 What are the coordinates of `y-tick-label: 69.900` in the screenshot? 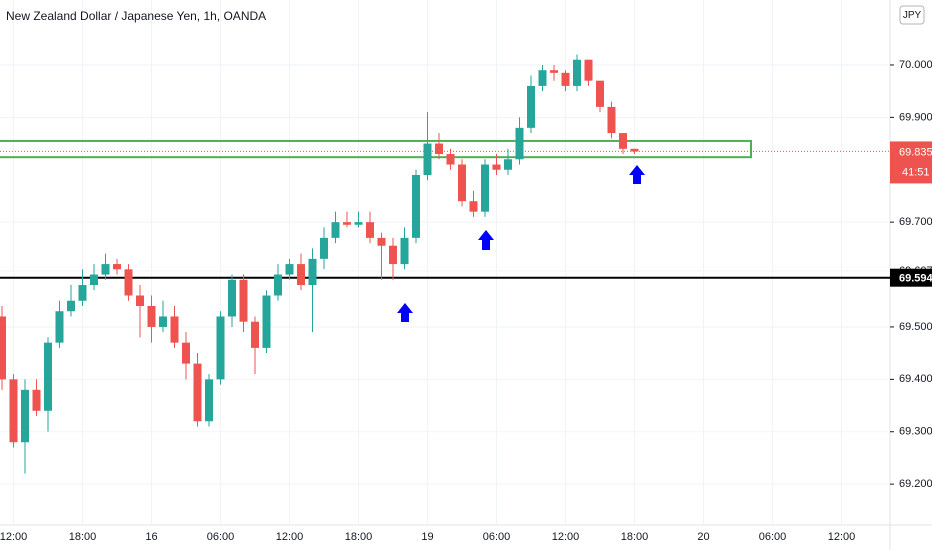 It's located at (915, 117).